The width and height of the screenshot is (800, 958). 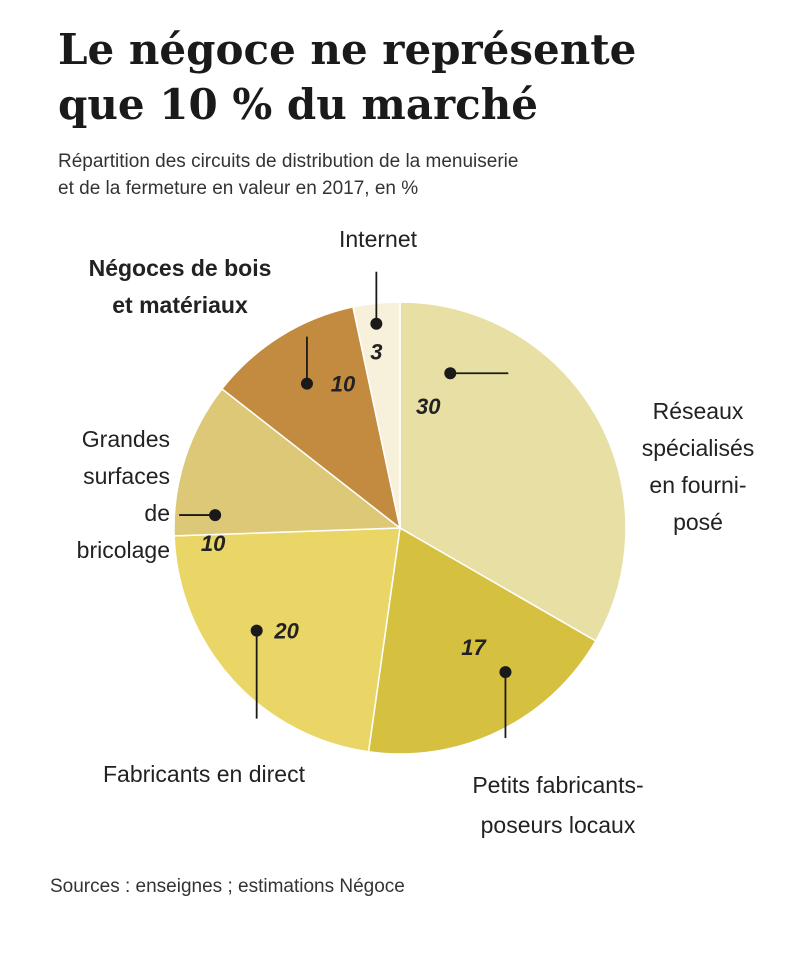 I want to click on value-label-fabricants: 20, so click(x=286, y=631).